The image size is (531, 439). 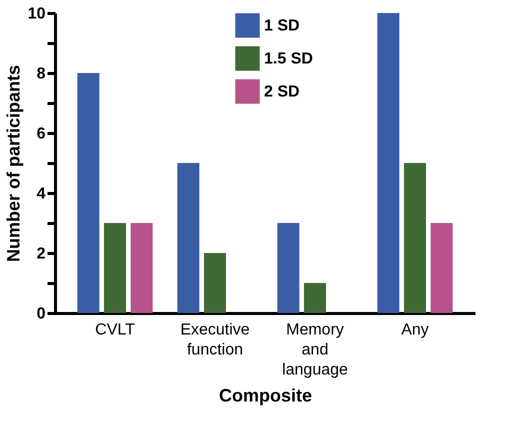 I want to click on x-tick-label: Memory and language, so click(x=315, y=350).